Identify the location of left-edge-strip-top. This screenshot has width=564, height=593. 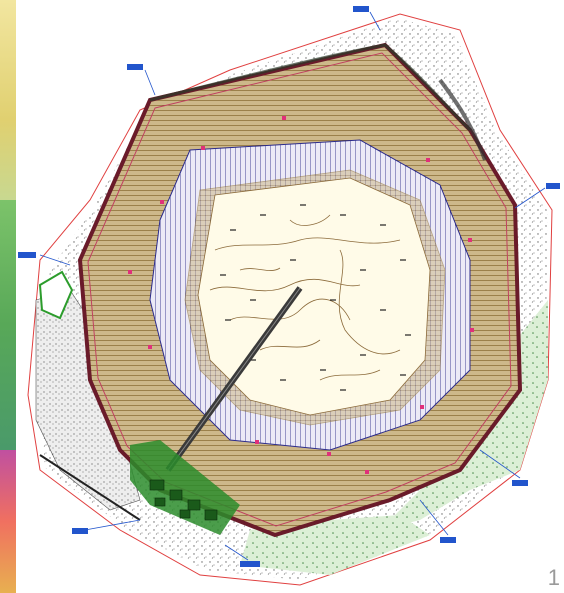
(8, 100).